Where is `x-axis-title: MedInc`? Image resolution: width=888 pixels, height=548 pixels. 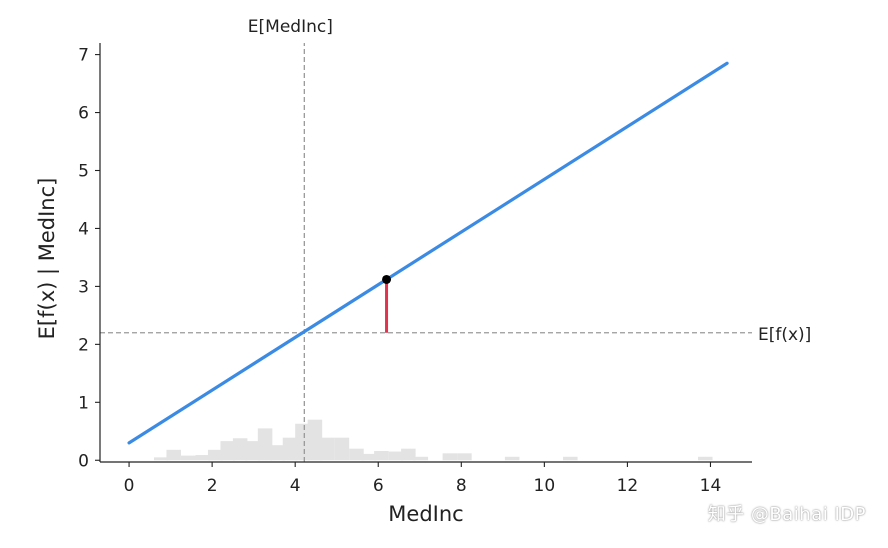 x-axis-title: MedInc is located at coordinates (425, 514).